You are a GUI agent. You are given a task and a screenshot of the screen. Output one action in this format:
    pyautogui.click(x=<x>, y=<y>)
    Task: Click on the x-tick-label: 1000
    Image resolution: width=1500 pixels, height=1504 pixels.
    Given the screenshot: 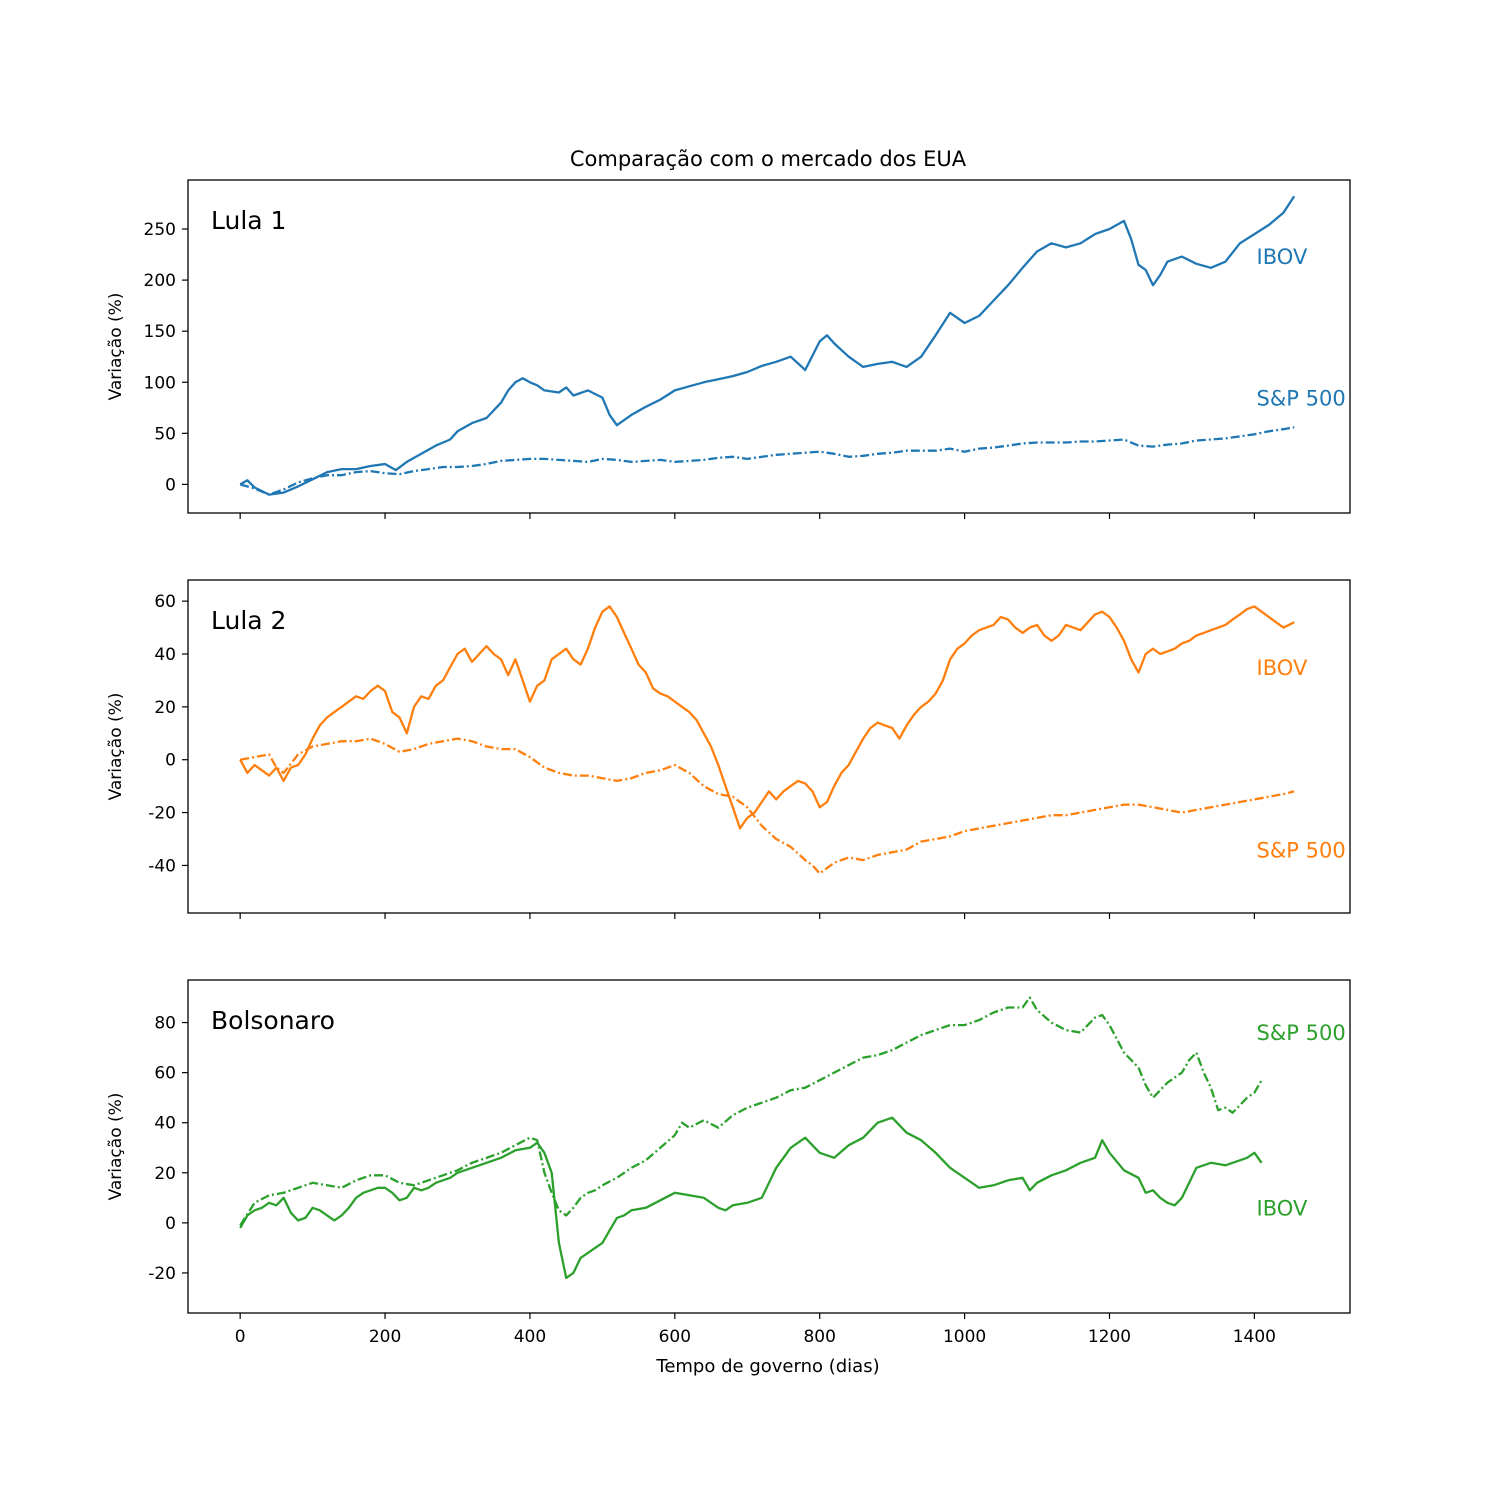 What is the action you would take?
    pyautogui.click(x=964, y=1337)
    